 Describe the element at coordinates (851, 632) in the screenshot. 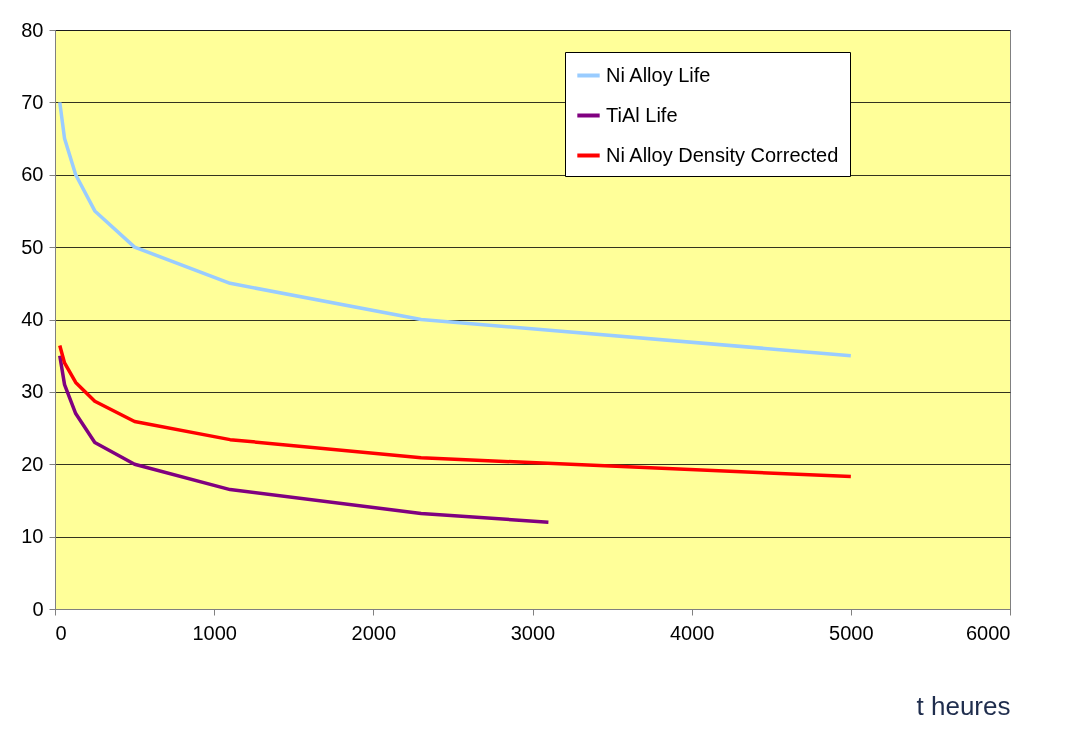

I see `x-tick-label: 5000` at that location.